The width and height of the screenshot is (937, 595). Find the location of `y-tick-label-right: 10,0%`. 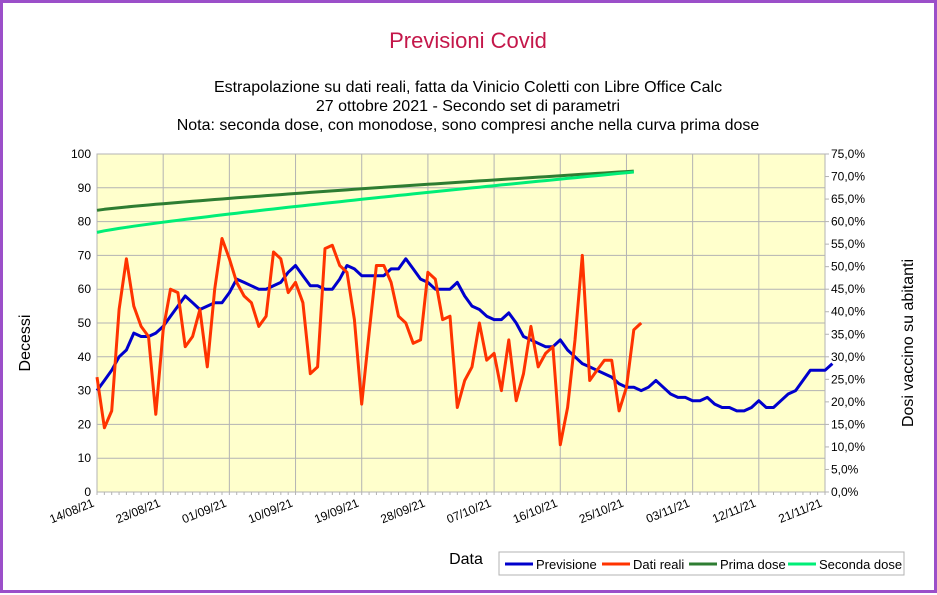

y-tick-label-right: 10,0% is located at coordinates (848, 447).